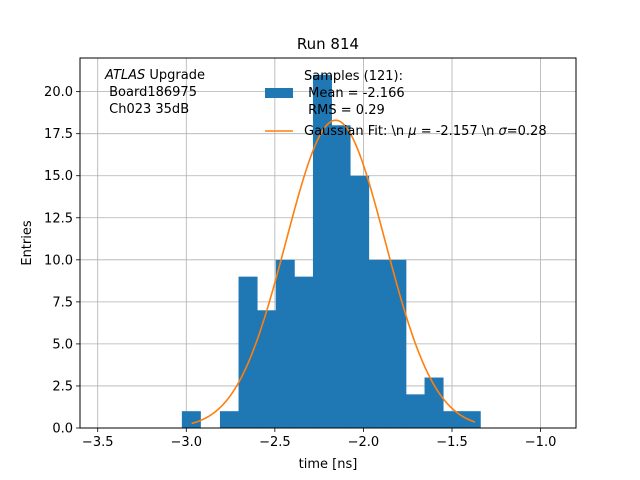 This screenshot has height=480, width=640. What do you see at coordinates (328, 44) in the screenshot?
I see `chart-title: Run 814` at bounding box center [328, 44].